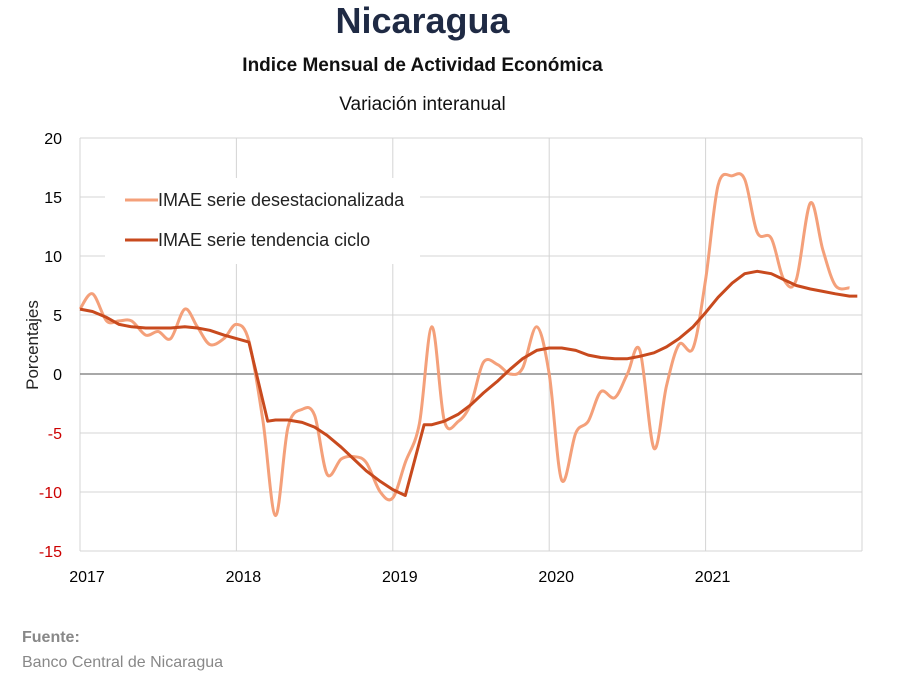  I want to click on x-tick-label: 2019, so click(400, 577).